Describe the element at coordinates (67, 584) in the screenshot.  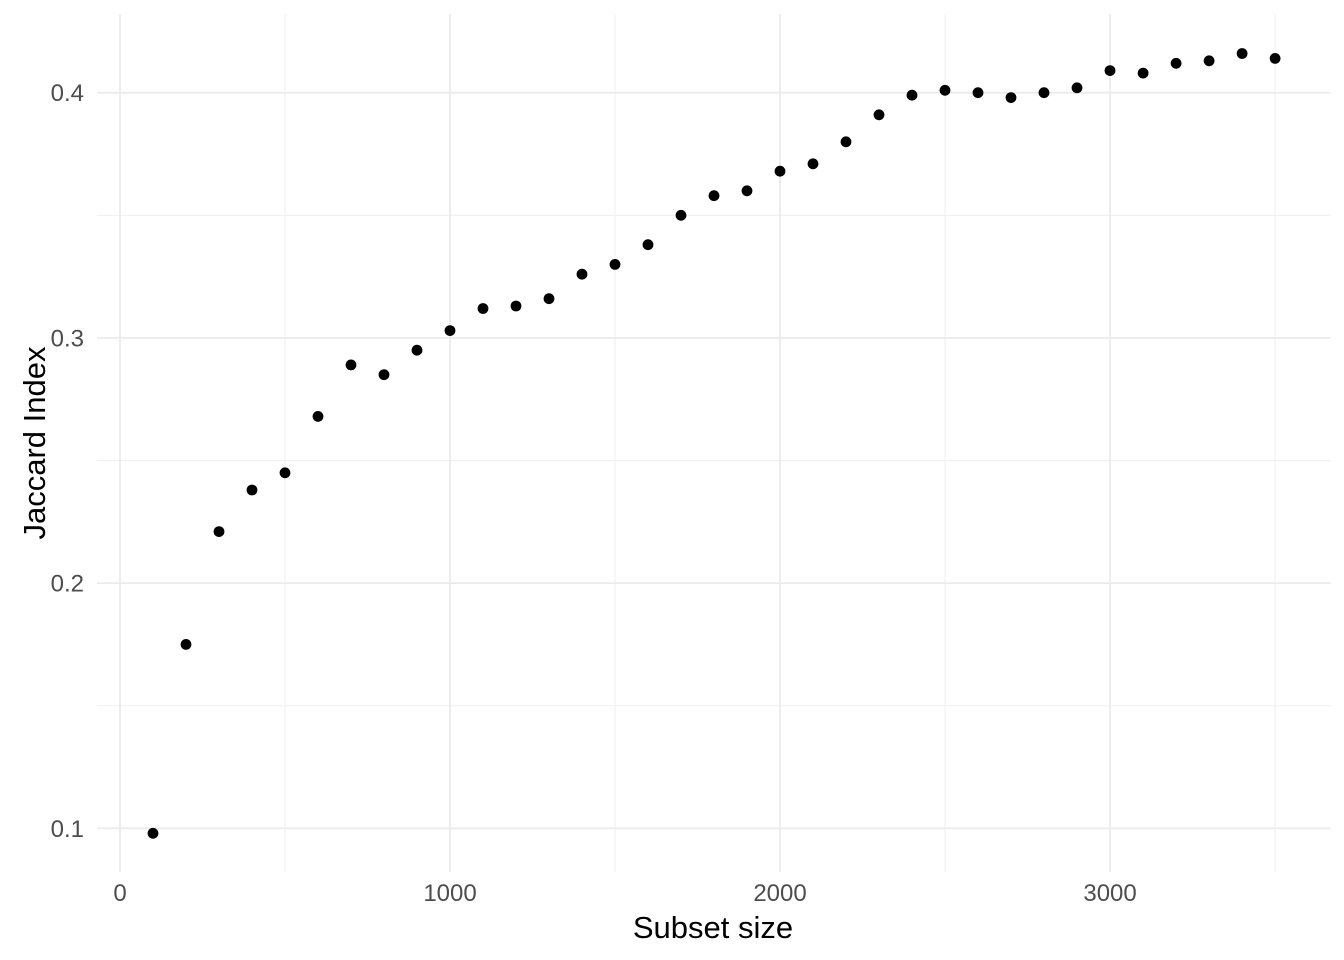
I see `y-tick-label: 0.2` at that location.